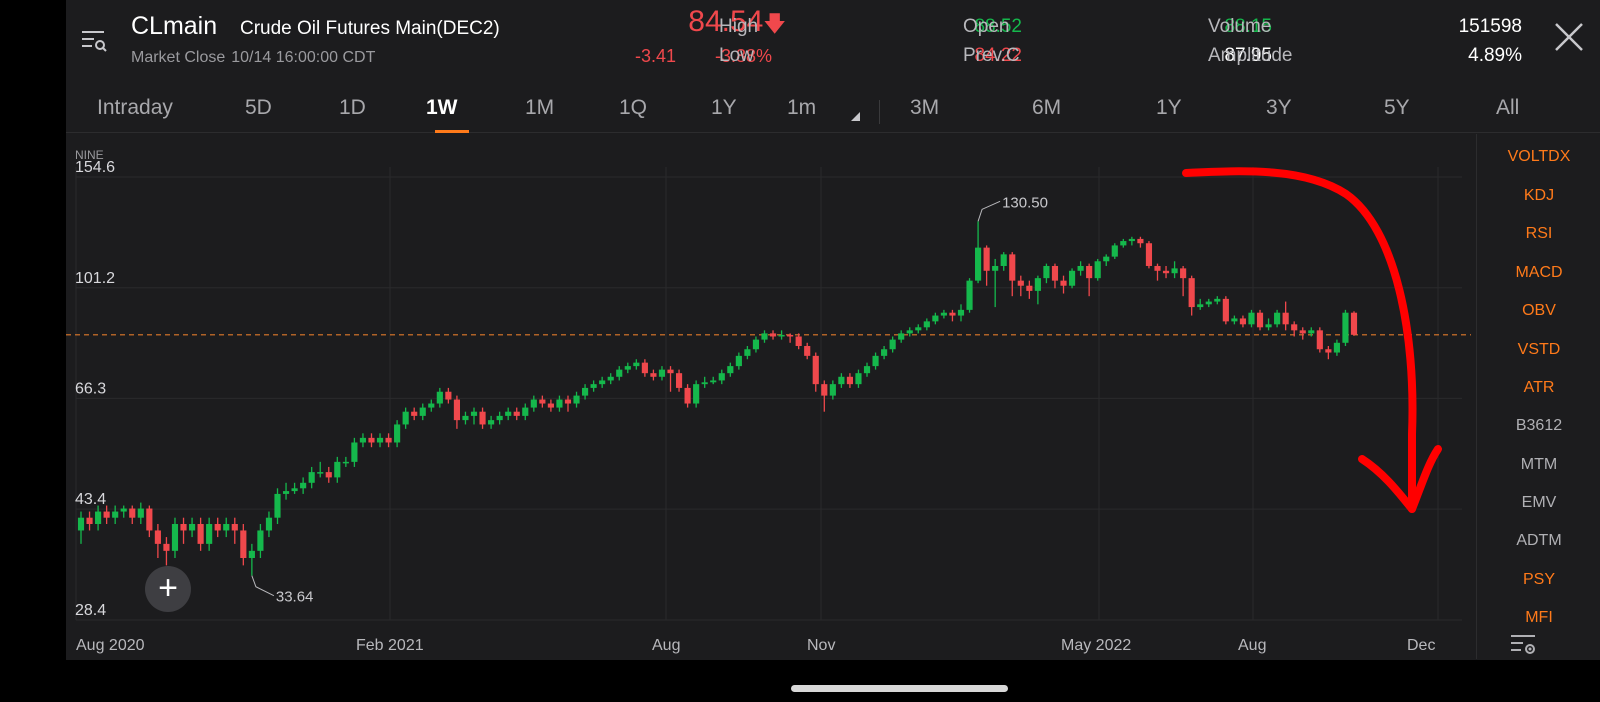 This screenshot has width=1600, height=702. Describe the element at coordinates (442, 107) in the screenshot. I see `tab-1w: 1W` at that location.